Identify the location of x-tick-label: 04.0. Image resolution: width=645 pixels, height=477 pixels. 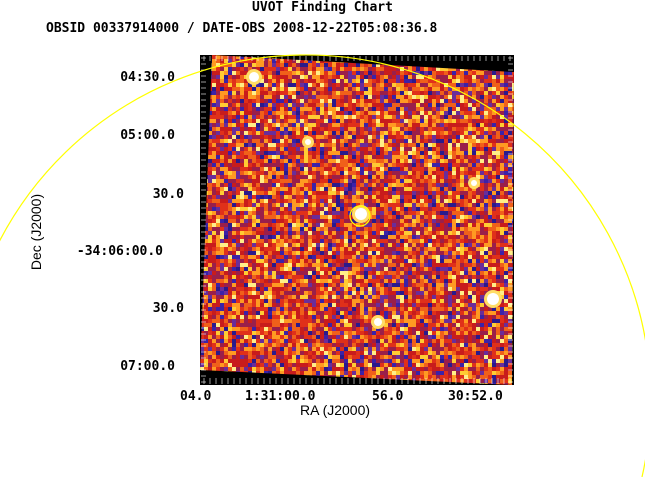
(196, 396).